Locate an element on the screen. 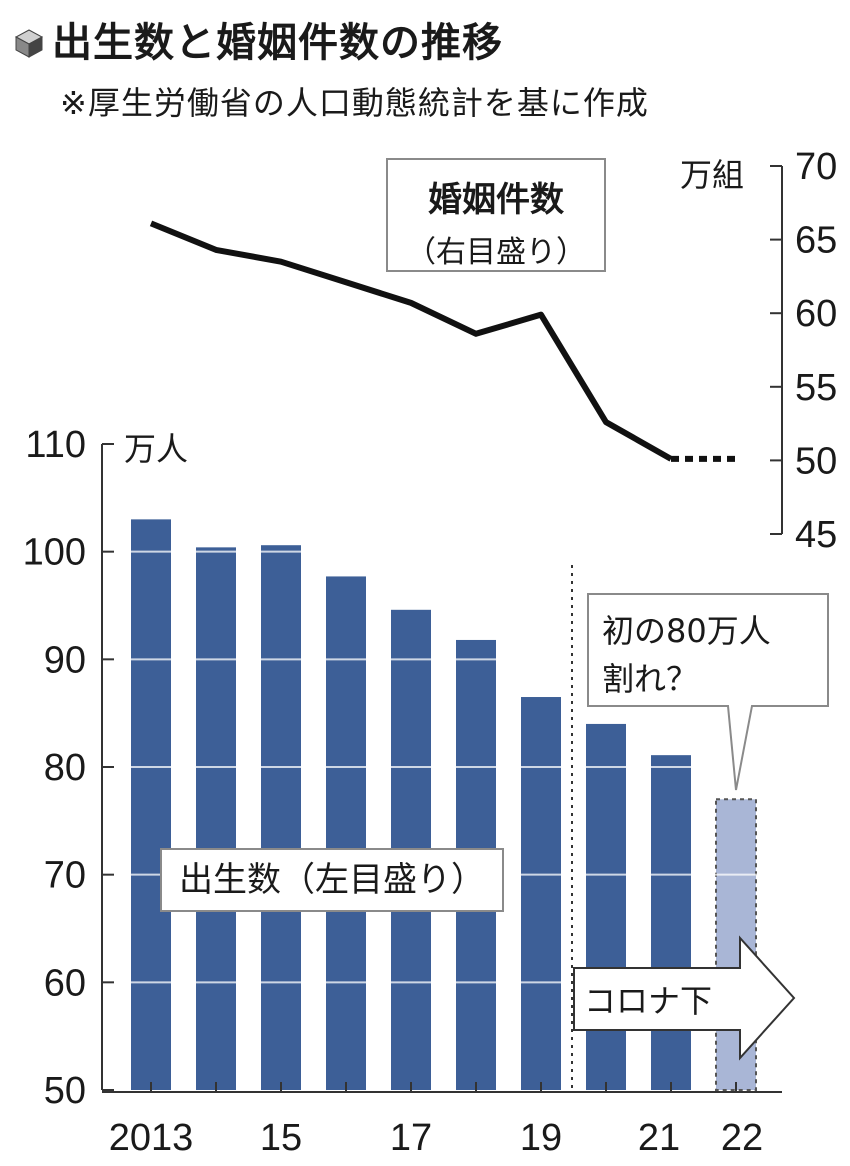 Image resolution: width=850 pixels, height=1166 pixels. right-tick-label-55: 55 is located at coordinates (816, 388).